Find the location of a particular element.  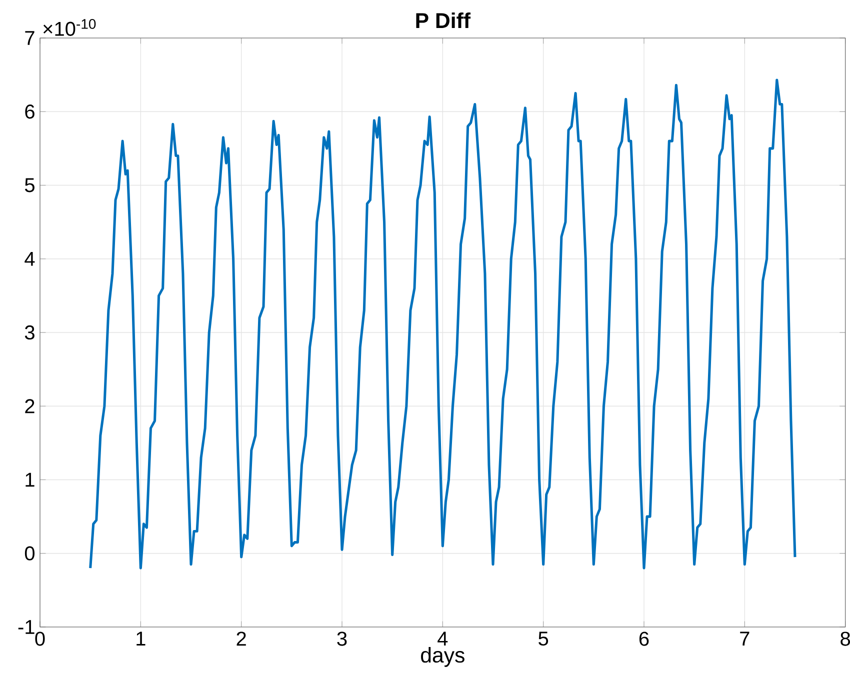

x-tick-label: 5 is located at coordinates (543, 639).